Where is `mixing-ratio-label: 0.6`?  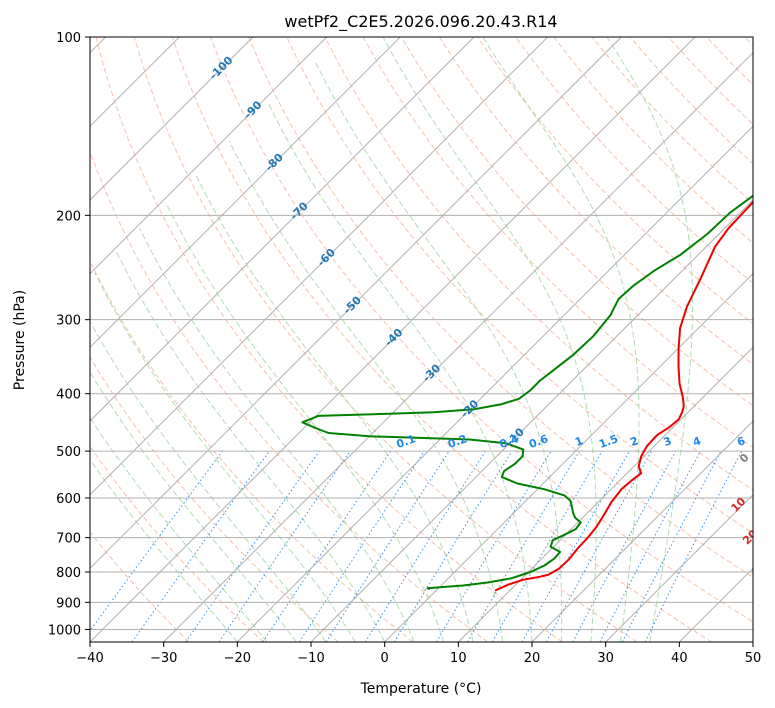 mixing-ratio-label: 0.6 is located at coordinates (538, 441).